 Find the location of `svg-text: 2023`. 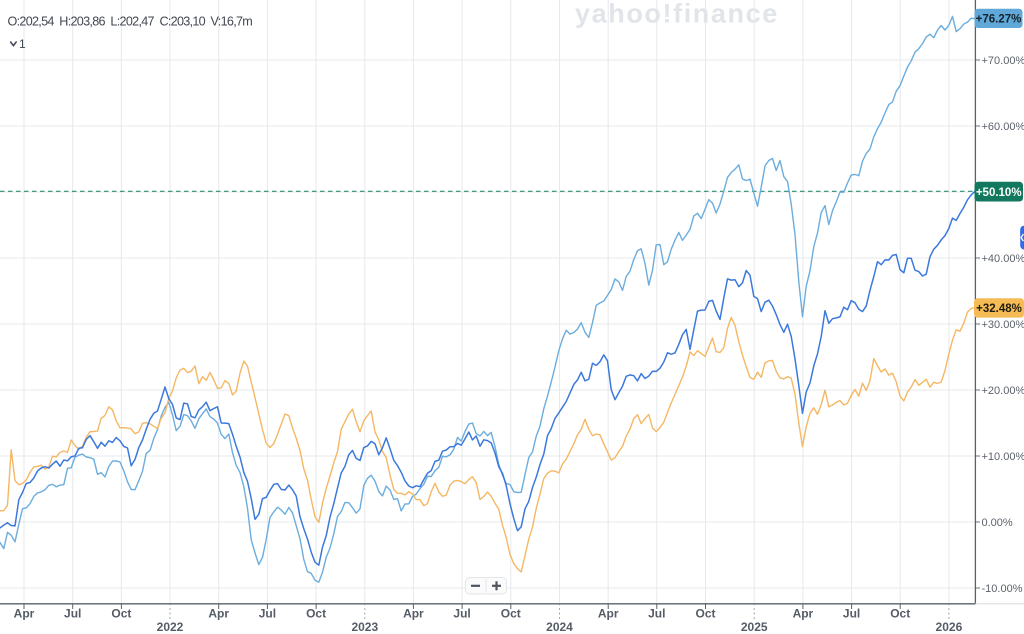

svg-text: 2023 is located at coordinates (364, 627).